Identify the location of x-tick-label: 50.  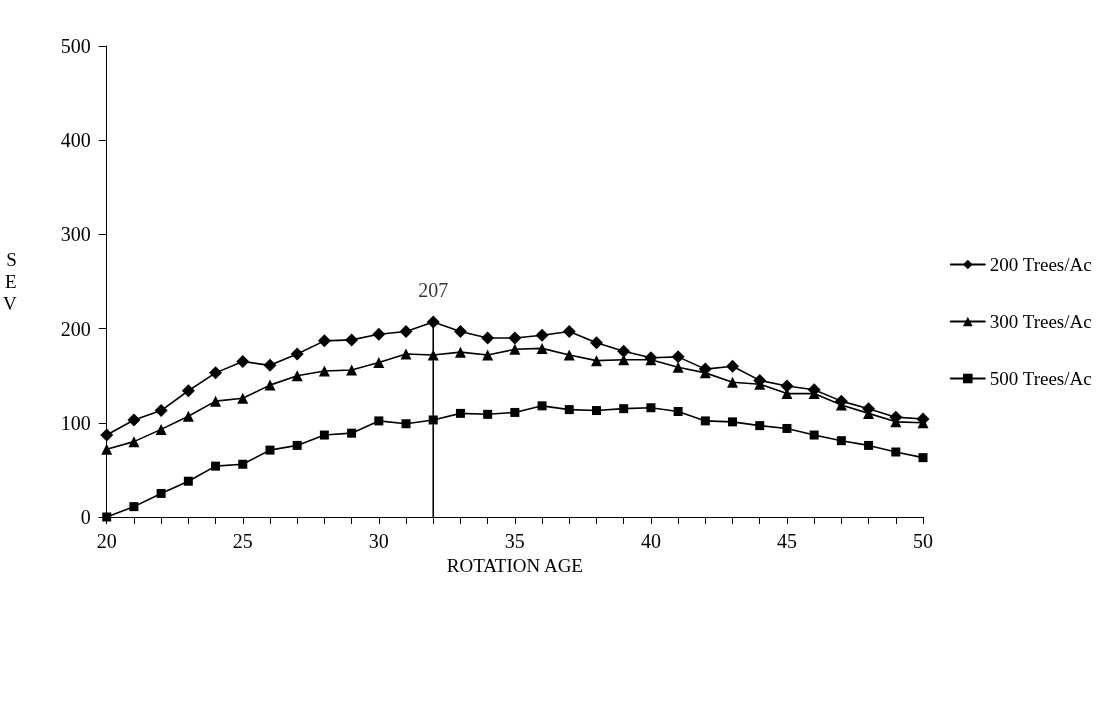
(923, 541).